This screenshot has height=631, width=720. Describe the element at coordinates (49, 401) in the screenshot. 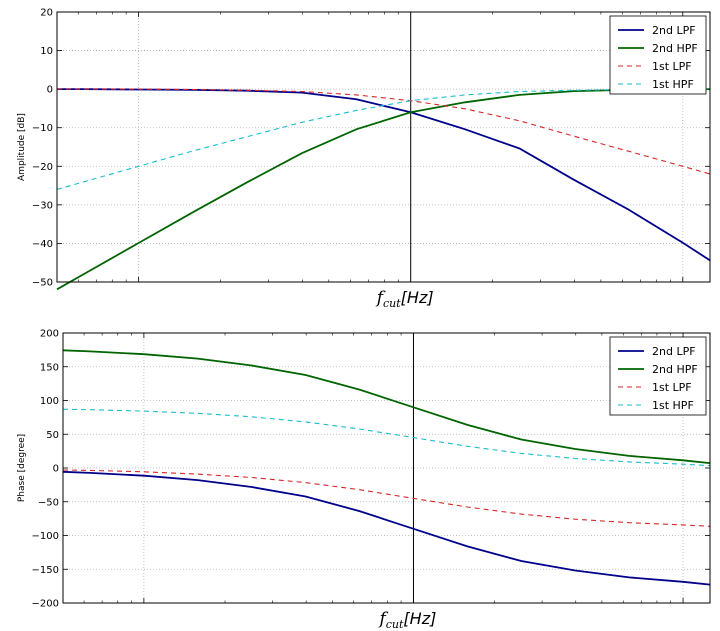

I see `y-tick-label: 100` at that location.